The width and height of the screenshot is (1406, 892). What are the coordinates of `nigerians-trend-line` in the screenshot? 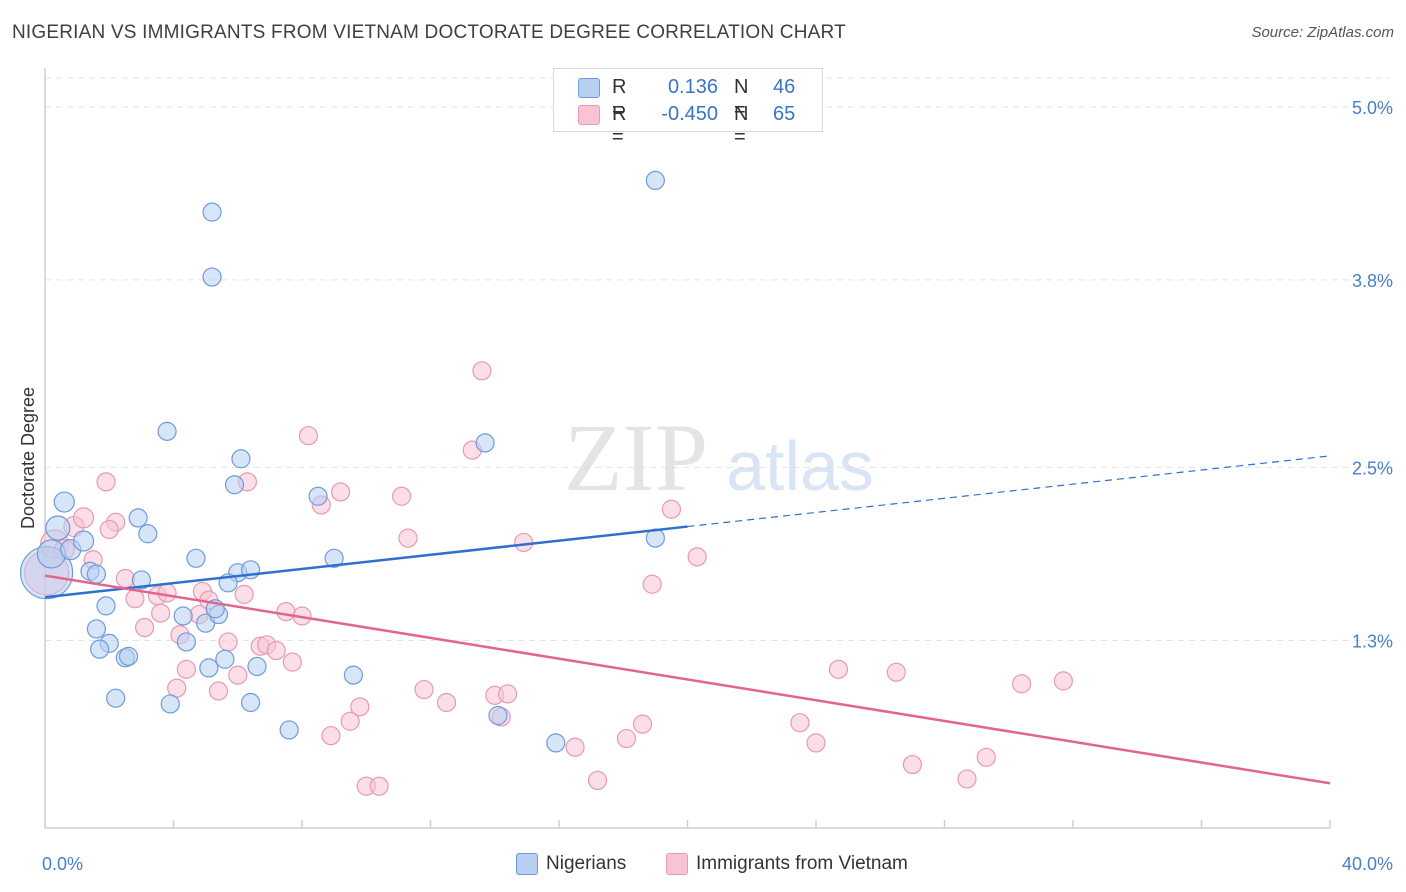 It's located at (366, 562).